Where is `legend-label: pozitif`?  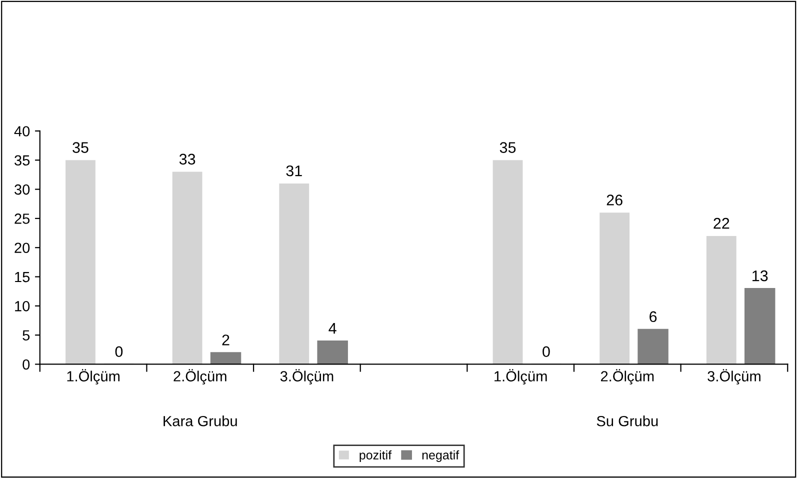 legend-label: pozitif is located at coordinates (376, 456).